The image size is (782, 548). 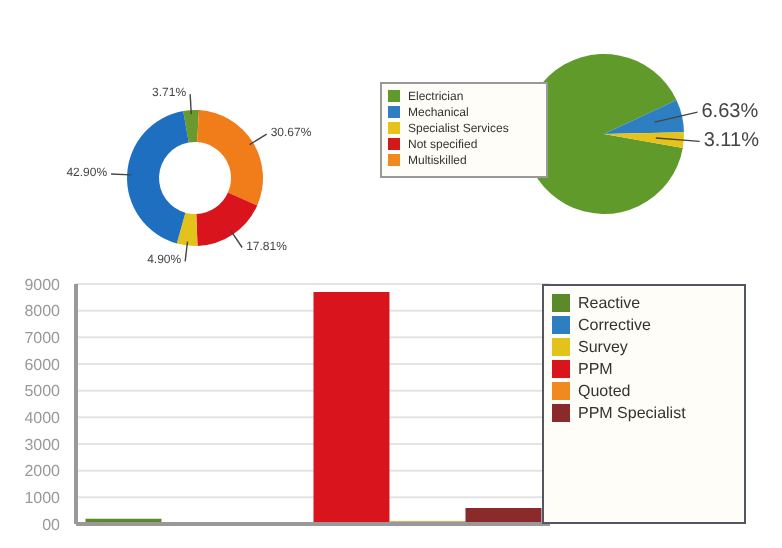 What do you see at coordinates (43, 311) in the screenshot?
I see `y-tick-label: 8000` at bounding box center [43, 311].